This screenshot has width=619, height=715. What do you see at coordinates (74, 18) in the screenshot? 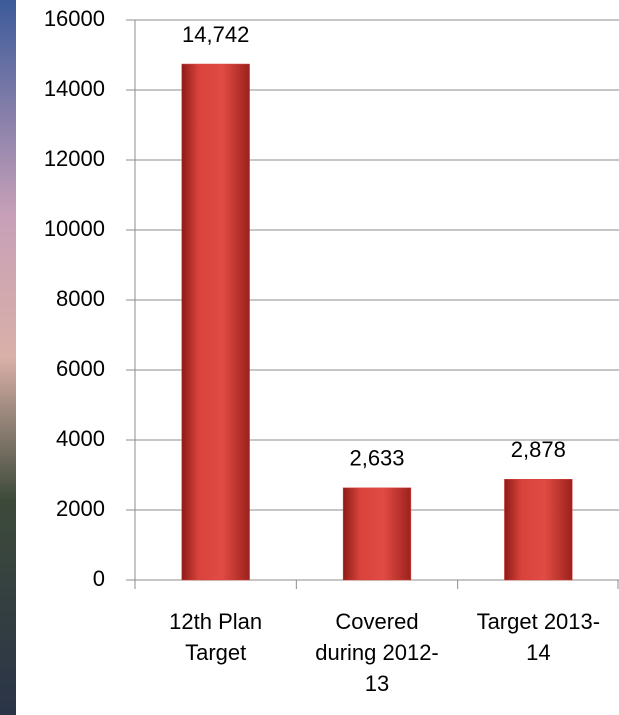
I see `y-tick-label: 16000` at bounding box center [74, 18].